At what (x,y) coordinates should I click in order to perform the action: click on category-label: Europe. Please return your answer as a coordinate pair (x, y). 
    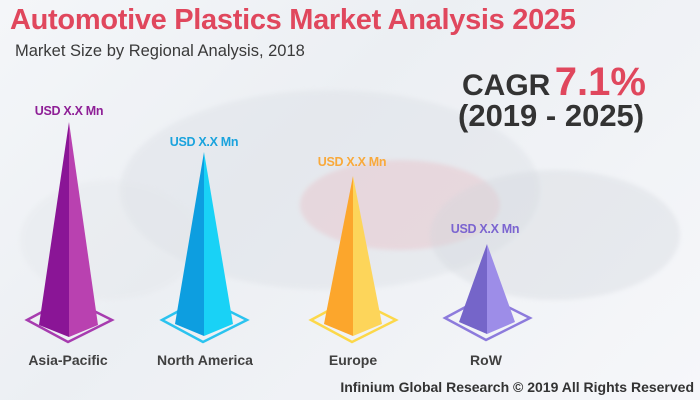
    Looking at the image, I should click on (353, 360).